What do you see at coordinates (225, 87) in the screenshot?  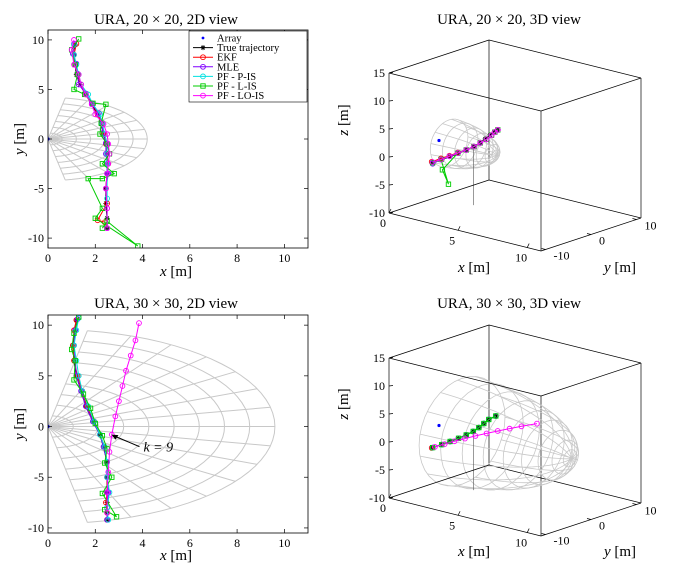 I see `legend-entry-lis: PF - L-IS` at bounding box center [225, 87].